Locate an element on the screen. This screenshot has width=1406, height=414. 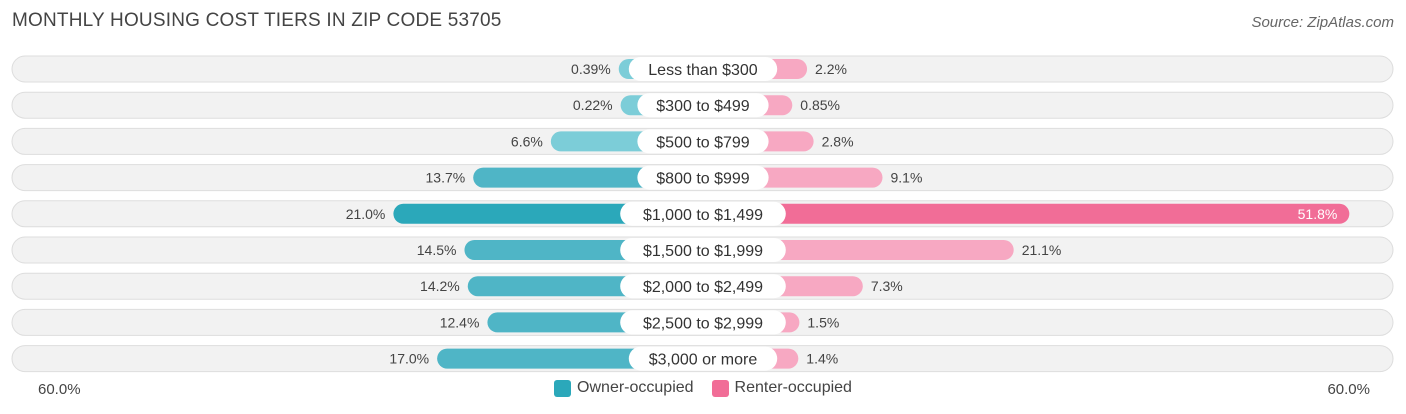
category-label: $300 to $499 is located at coordinates (703, 106).